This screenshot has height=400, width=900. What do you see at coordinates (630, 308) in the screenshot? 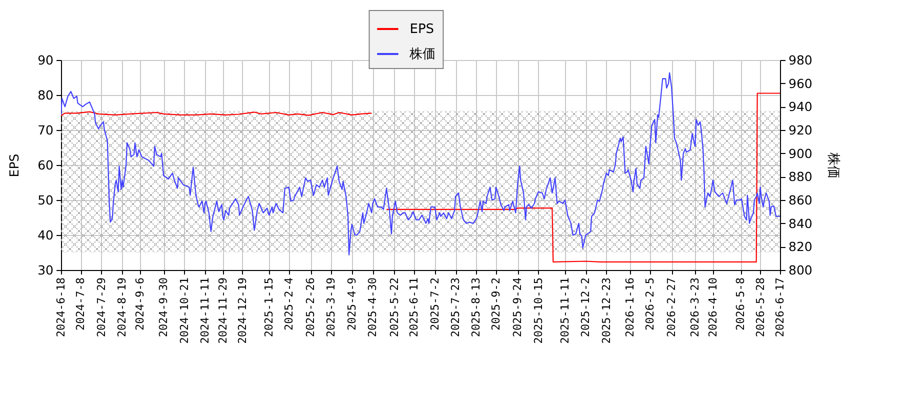
I see `x-tick-label: 2026-1-16` at bounding box center [630, 308].